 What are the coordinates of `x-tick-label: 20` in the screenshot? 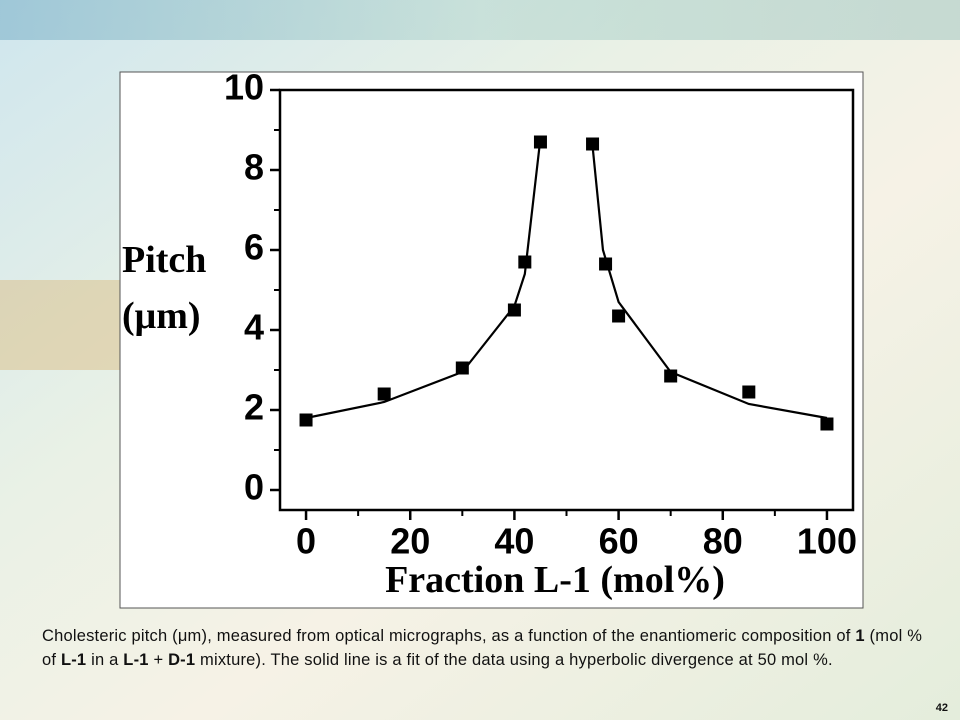 It's located at (410, 541).